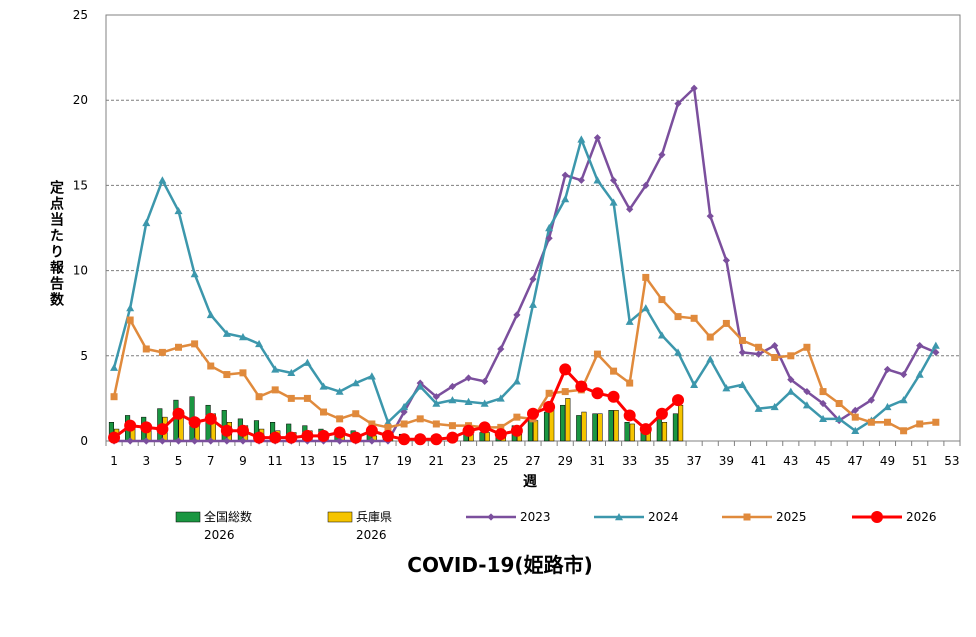 The image size is (976, 637). I want to click on x-tick-label: 23, so click(468, 461).